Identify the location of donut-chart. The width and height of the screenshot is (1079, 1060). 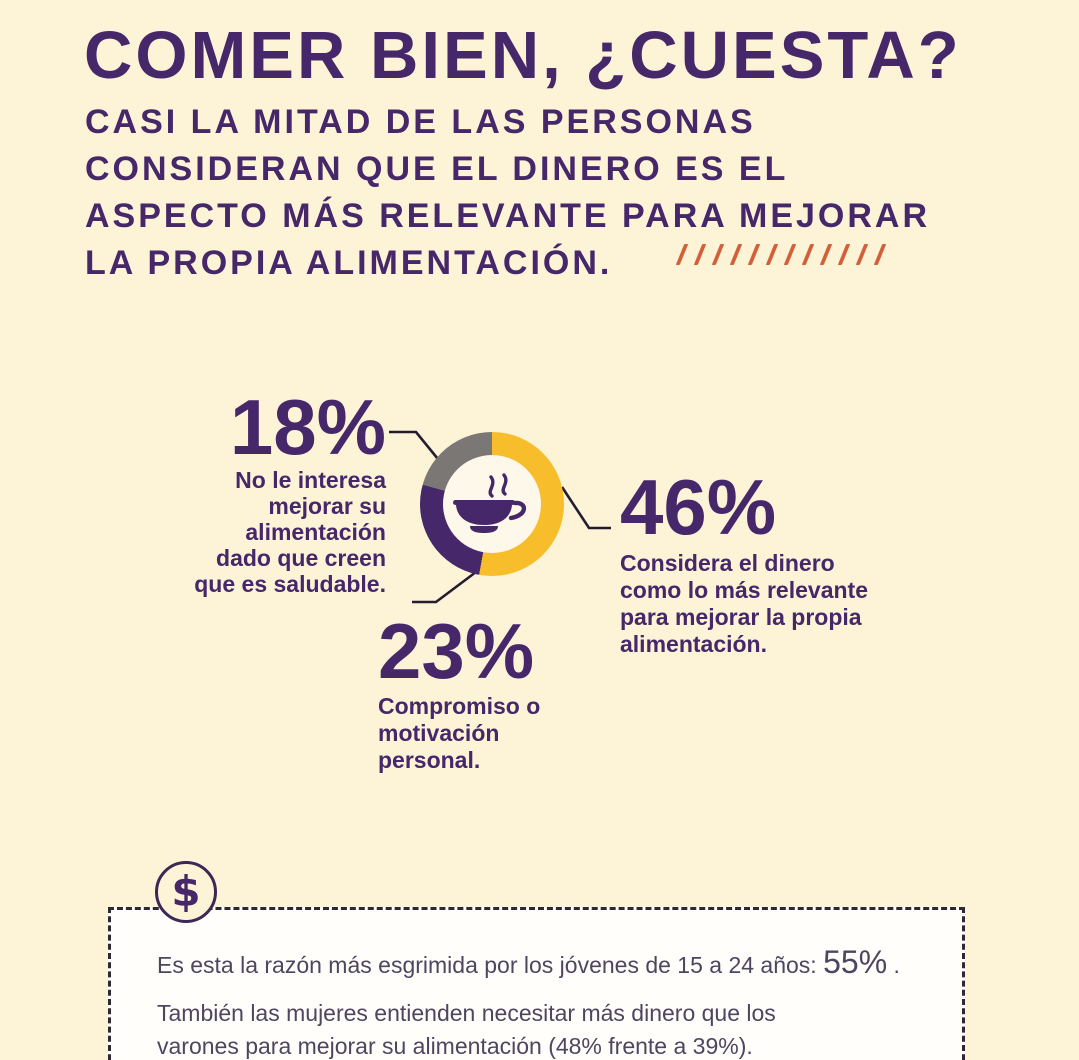
(492, 504).